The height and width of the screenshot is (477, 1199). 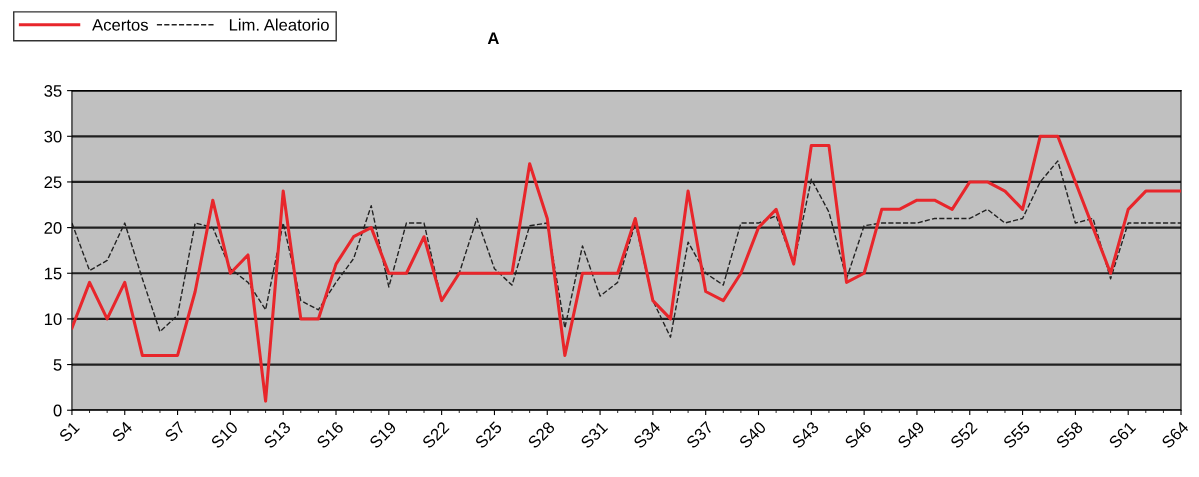 What do you see at coordinates (330, 435) in the screenshot?
I see `x-tick-label: S16` at bounding box center [330, 435].